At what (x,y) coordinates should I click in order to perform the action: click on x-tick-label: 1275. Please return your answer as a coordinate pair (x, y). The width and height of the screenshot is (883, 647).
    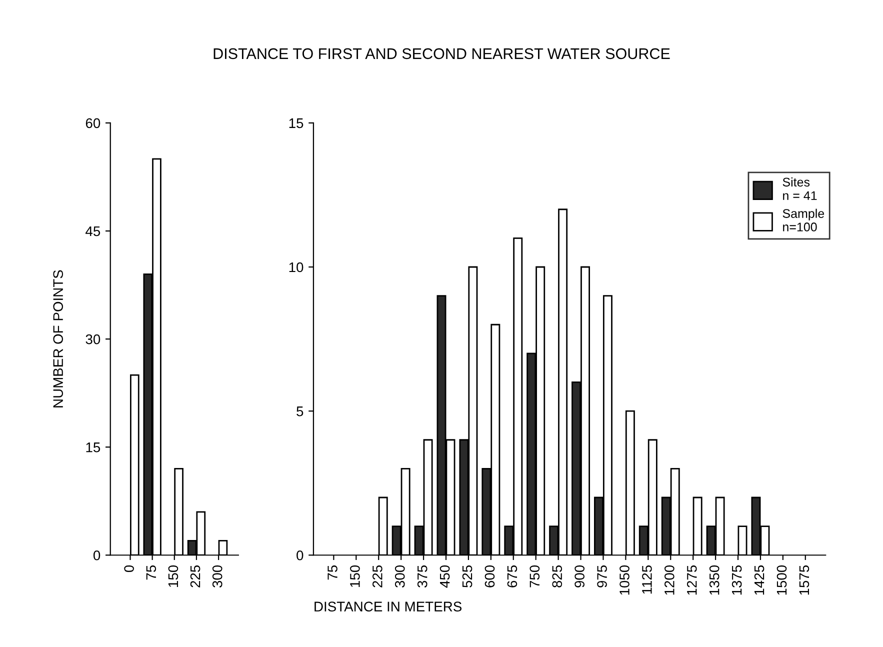
    Looking at the image, I should click on (691, 580).